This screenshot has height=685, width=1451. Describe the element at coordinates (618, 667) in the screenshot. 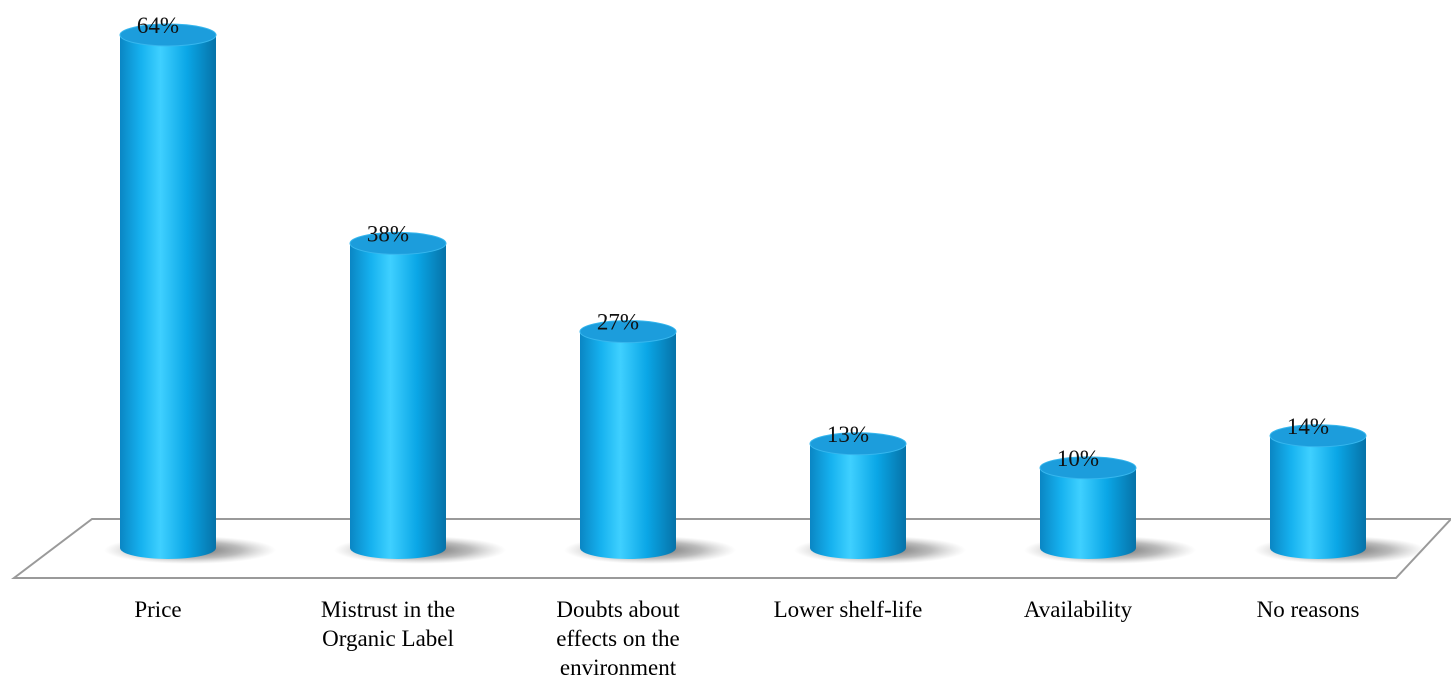

I see `x-tick-label-line: environment` at that location.